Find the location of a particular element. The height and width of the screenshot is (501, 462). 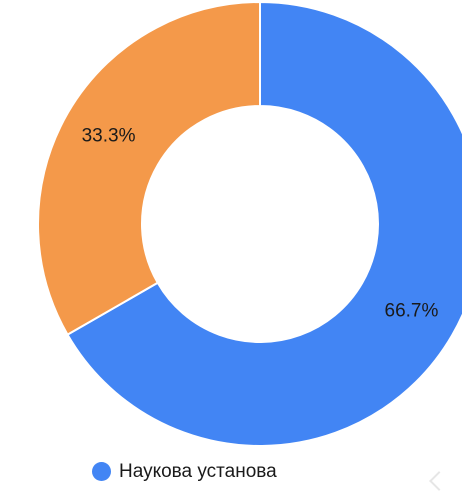

legend: Наукова установа is located at coordinates (184, 471).